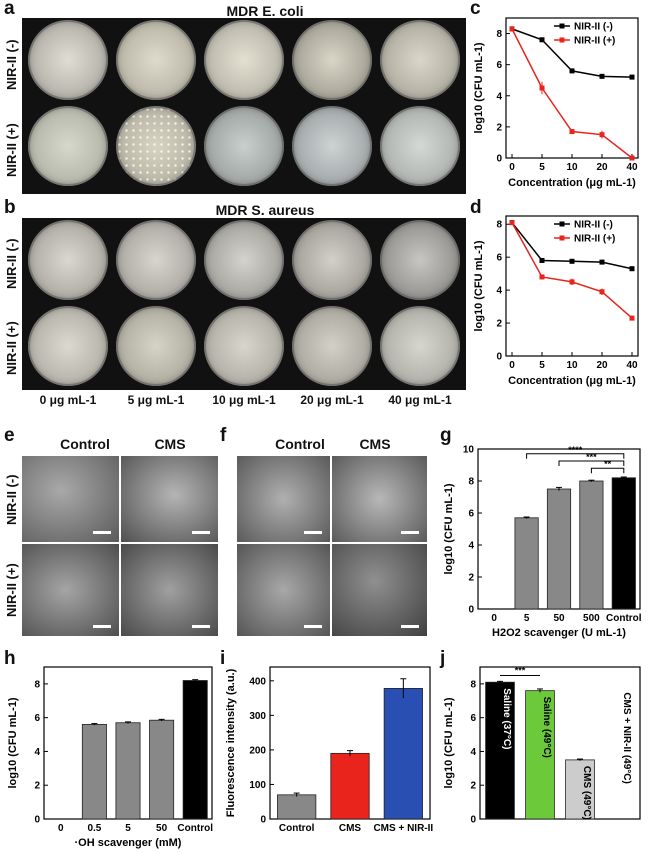 Image resolution: width=650 pixels, height=853 pixels. What do you see at coordinates (37, 684) in the screenshot?
I see `chart-h-ytick-label: 8` at bounding box center [37, 684].